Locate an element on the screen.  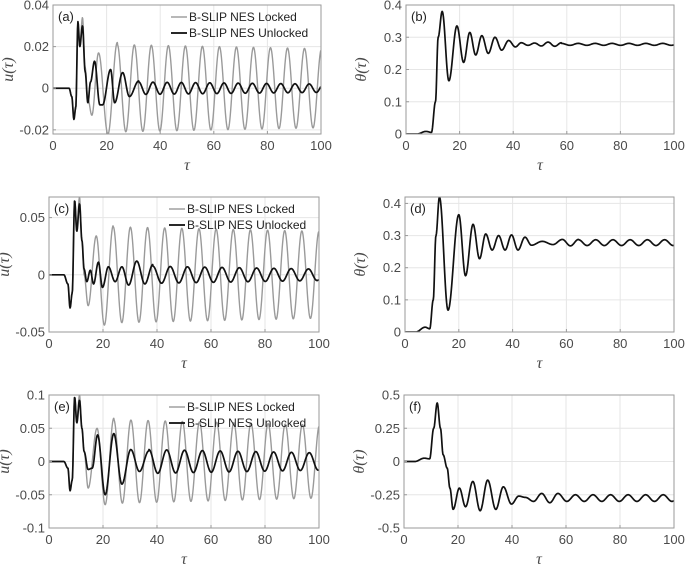
panel-label: (a) is located at coordinates (66, 16).